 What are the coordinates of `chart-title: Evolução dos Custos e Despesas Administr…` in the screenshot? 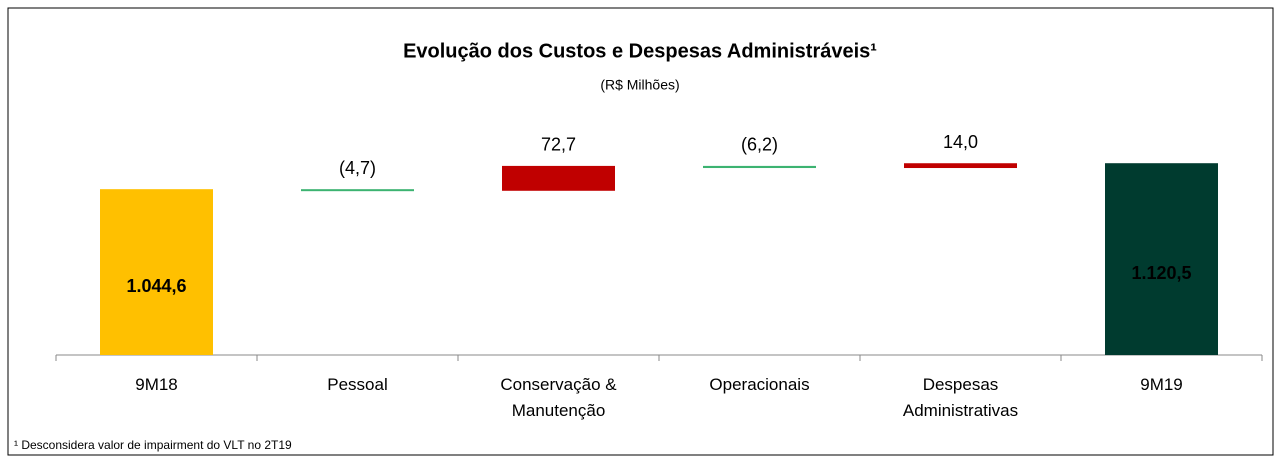 It's located at (640, 51).